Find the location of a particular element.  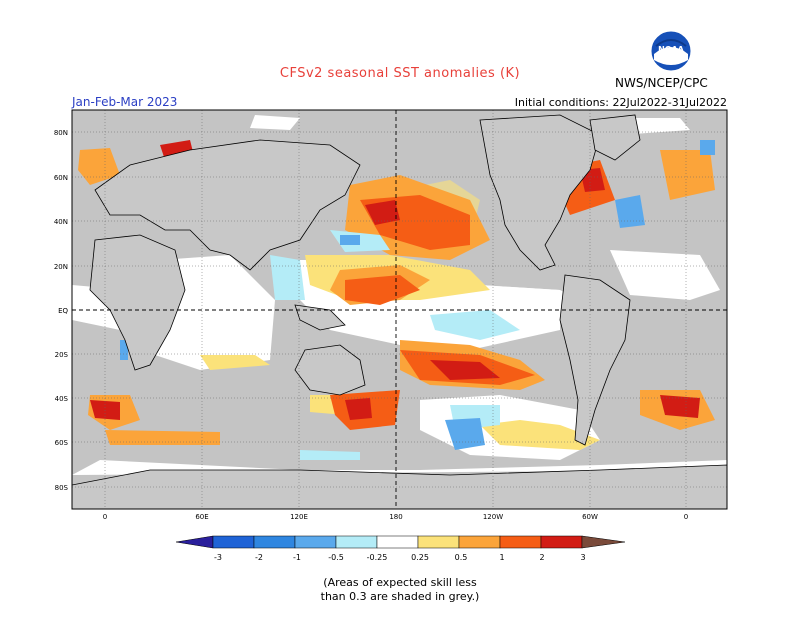

lon-label: 120W is located at coordinates (493, 517).